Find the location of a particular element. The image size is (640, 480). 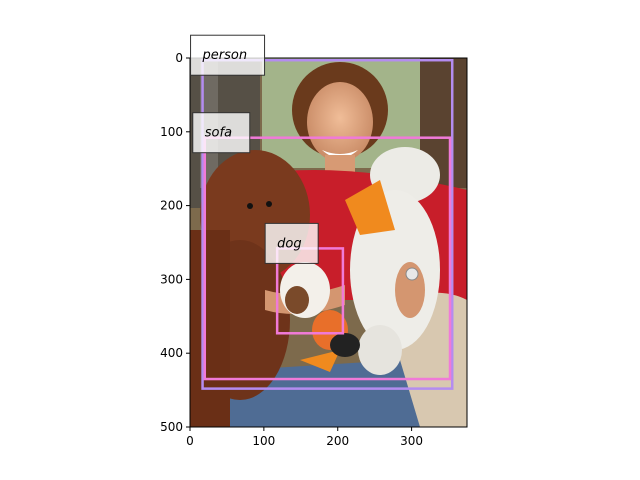

person-label-text: person is located at coordinates (225, 55).